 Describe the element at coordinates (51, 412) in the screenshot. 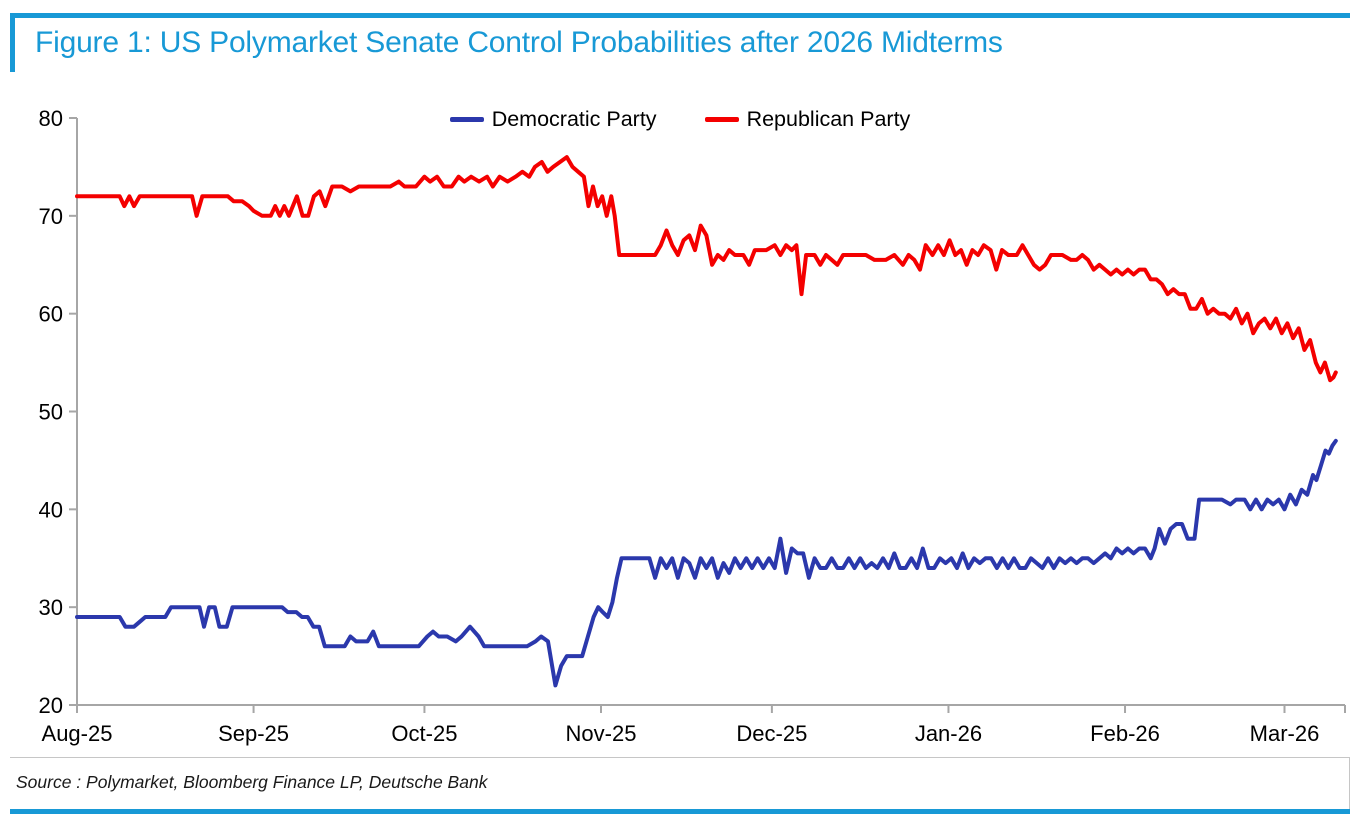

I see `svg-text: 50` at that location.